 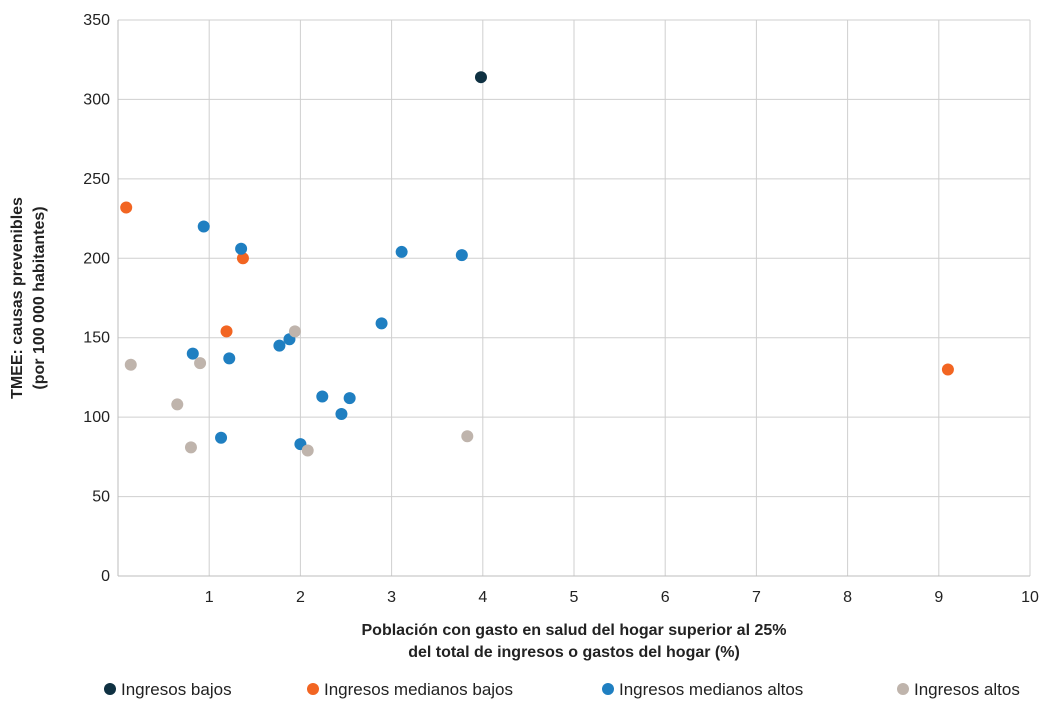 What do you see at coordinates (756, 597) in the screenshot?
I see `x-tick-label: 7` at bounding box center [756, 597].